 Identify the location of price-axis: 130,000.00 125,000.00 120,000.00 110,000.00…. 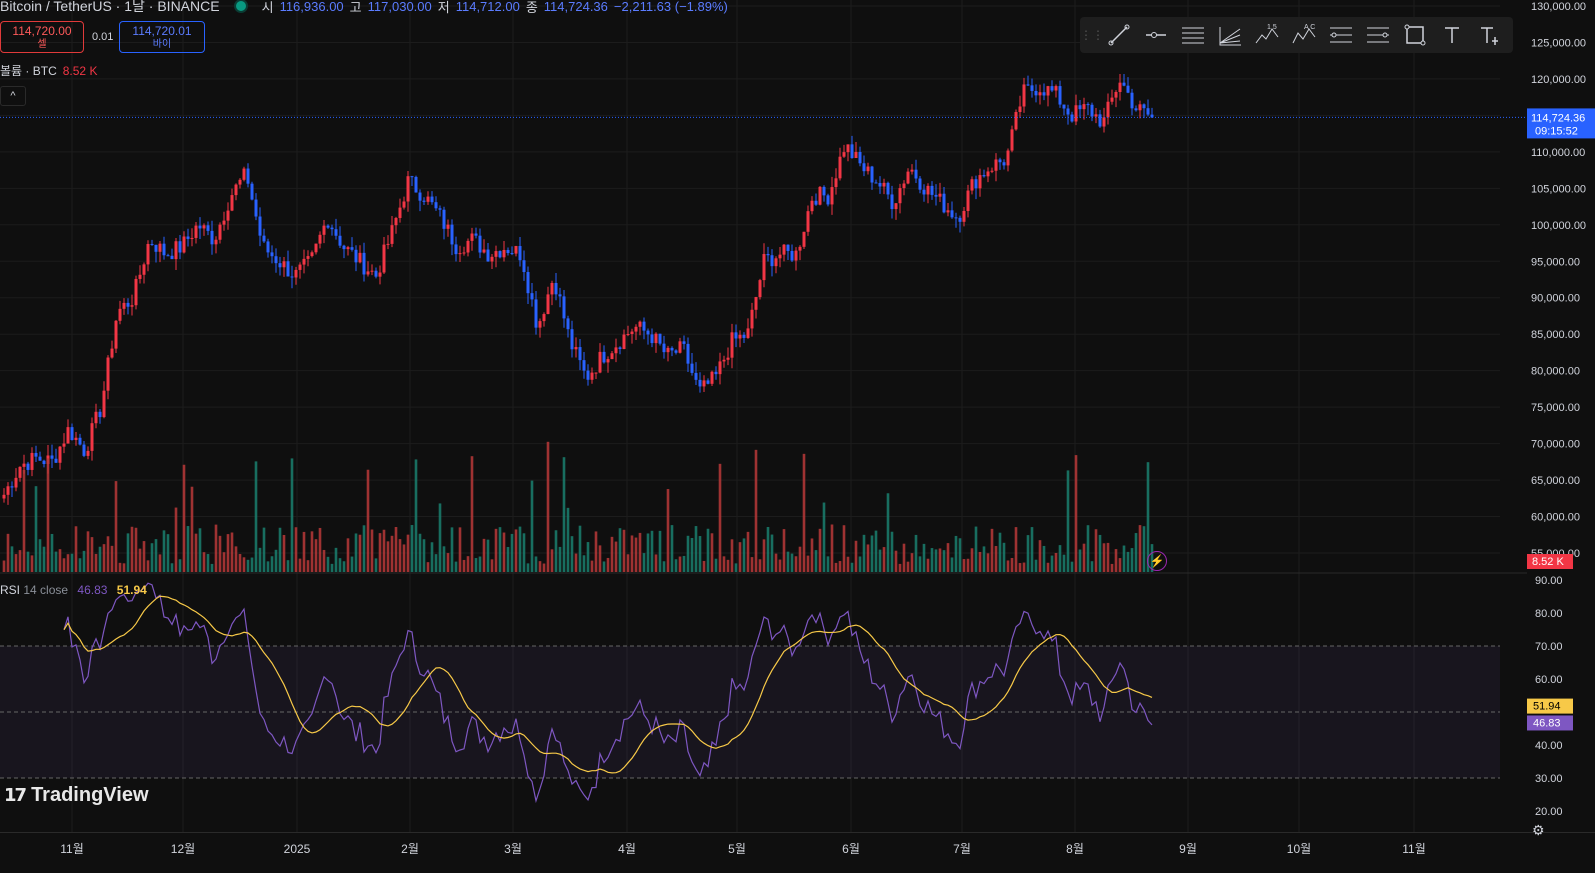
(1561, 416).